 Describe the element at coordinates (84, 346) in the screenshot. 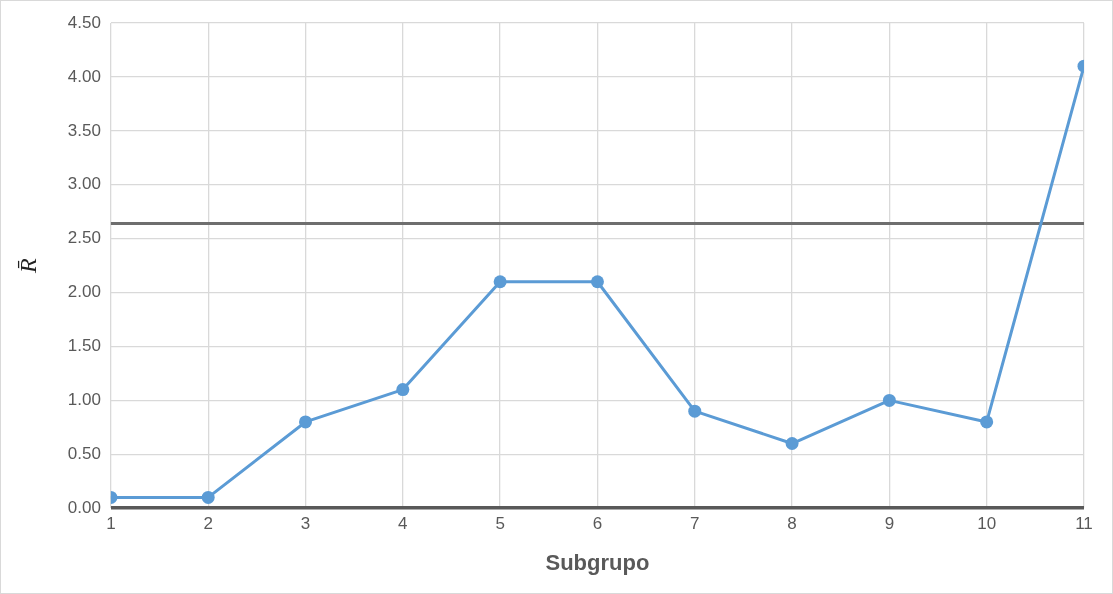

I see `y-tick-label: 1.50` at that location.